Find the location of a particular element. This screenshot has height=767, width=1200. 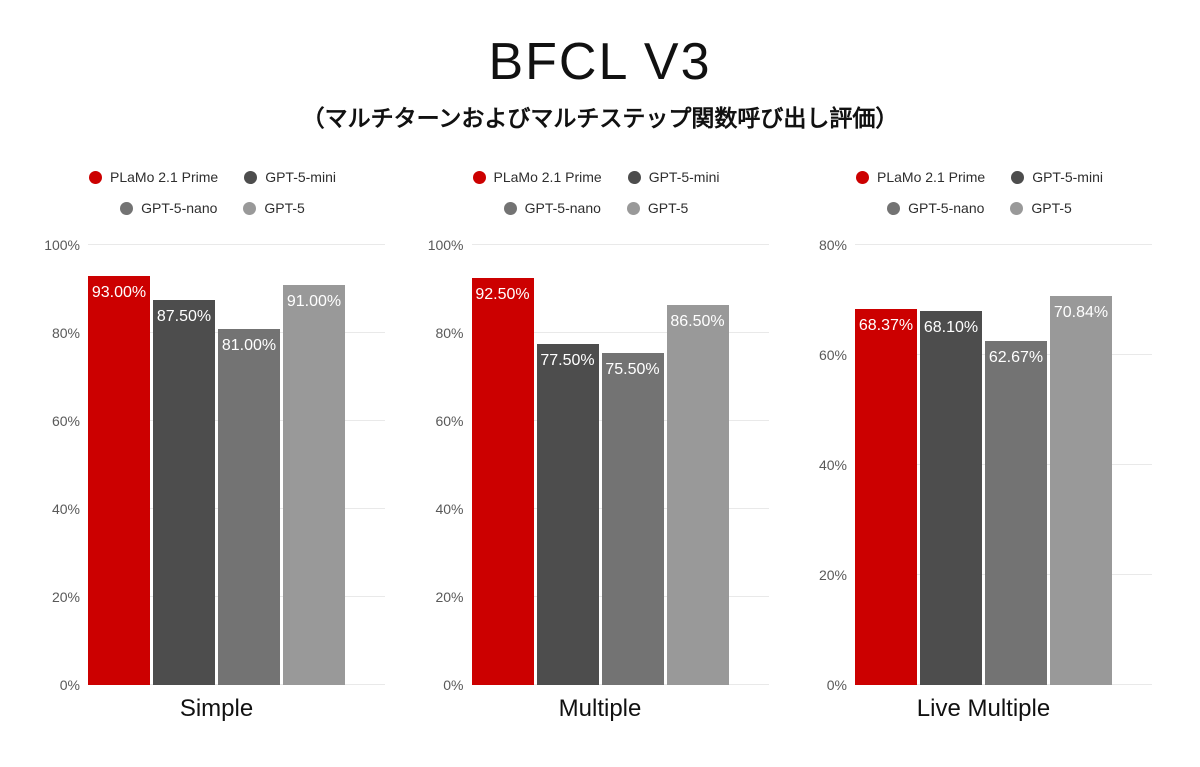

bar-value-label: 86.50% is located at coordinates (697, 321).